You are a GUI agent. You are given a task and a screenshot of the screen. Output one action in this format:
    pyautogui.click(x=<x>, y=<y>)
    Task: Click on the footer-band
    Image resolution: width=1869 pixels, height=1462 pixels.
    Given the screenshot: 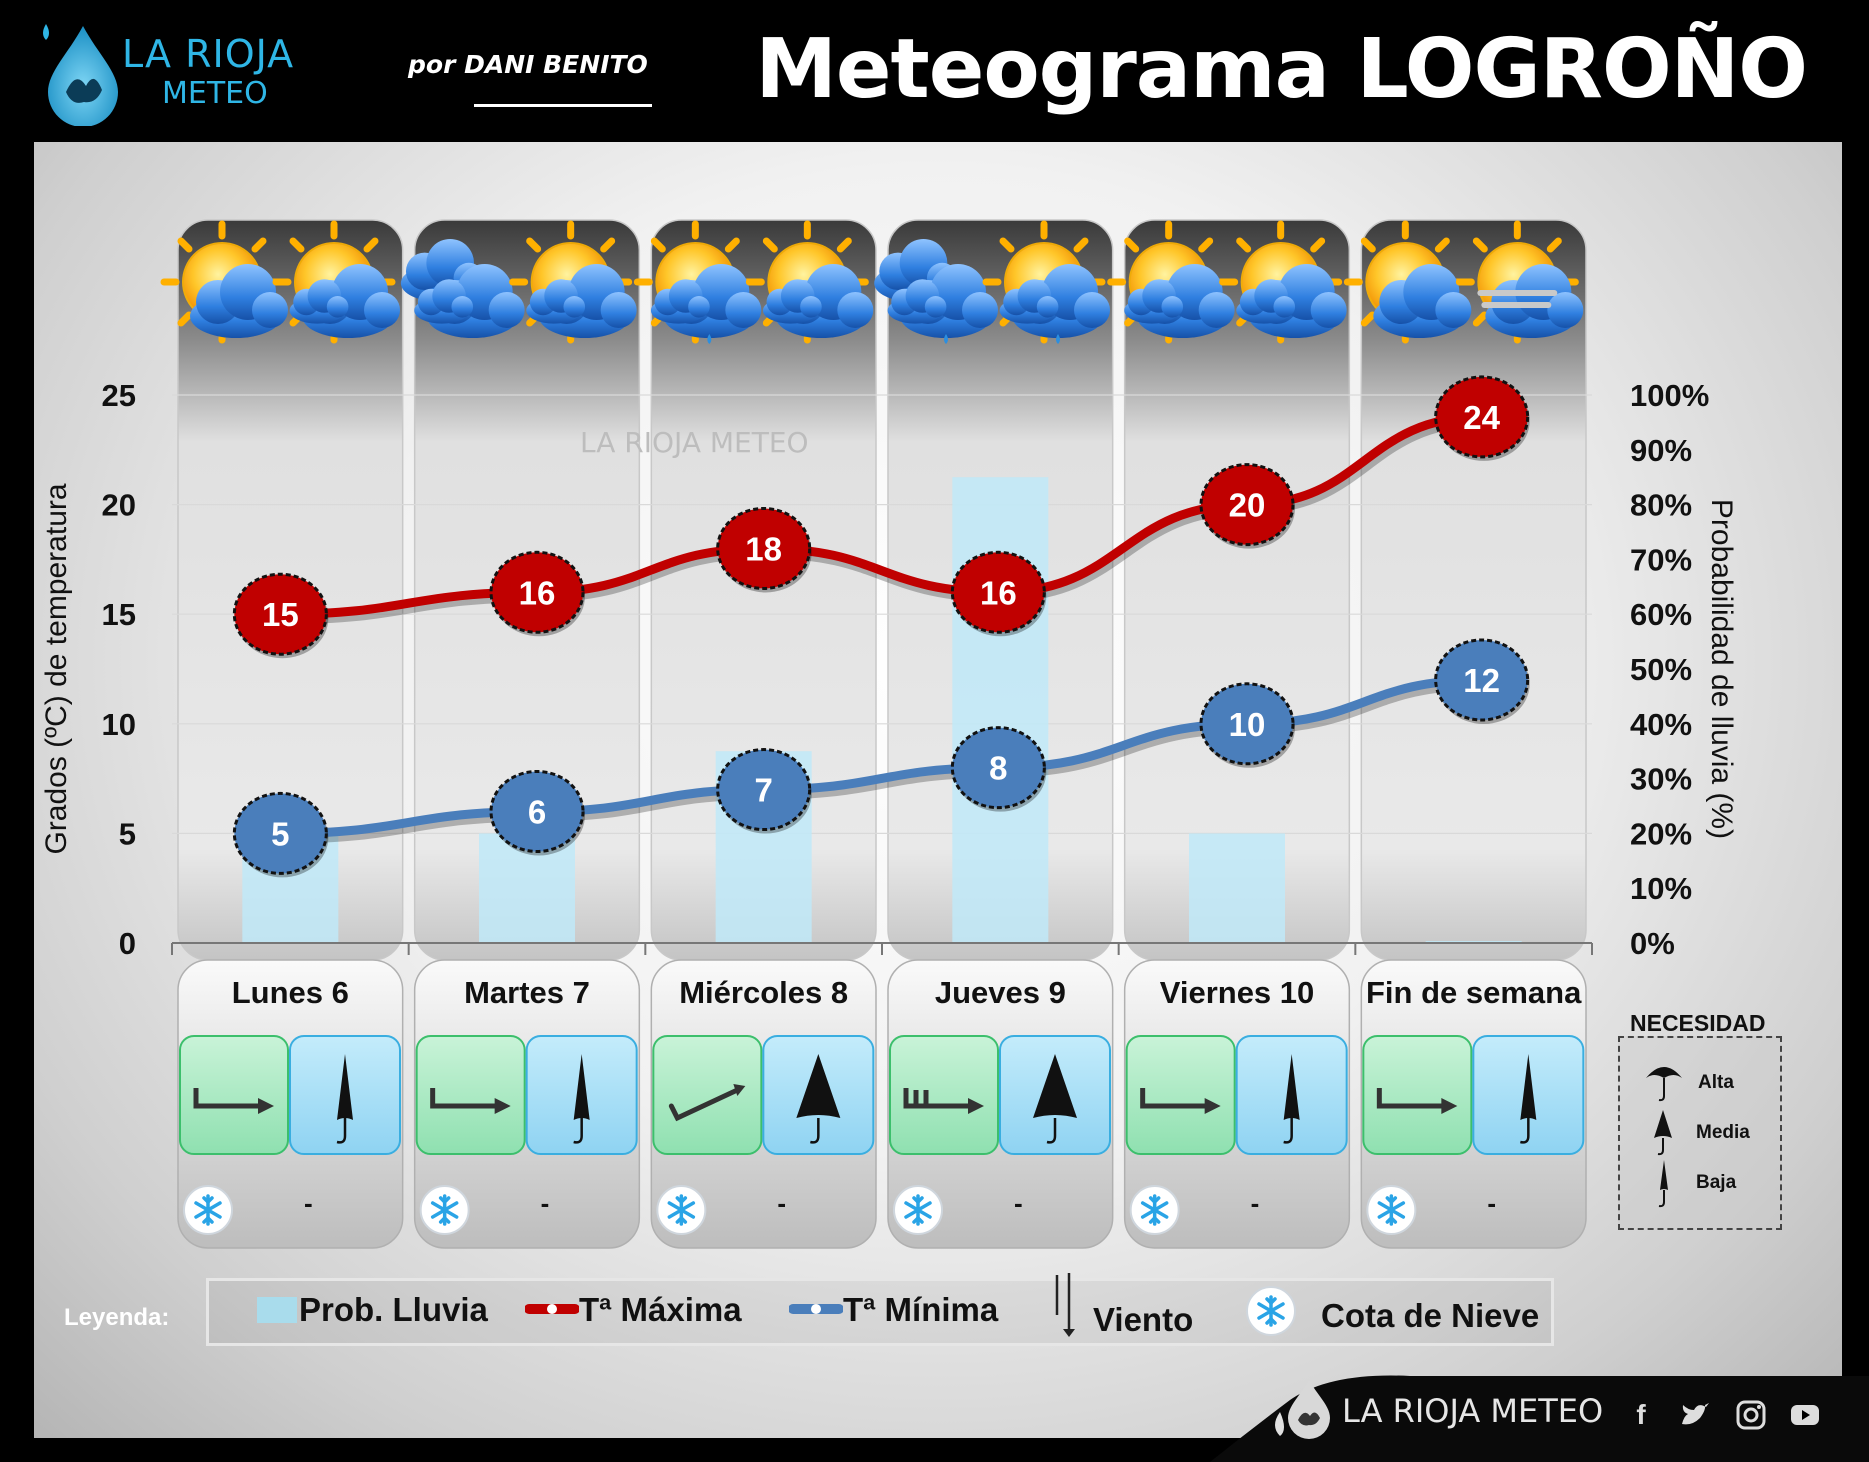 What is the action you would take?
    pyautogui.click(x=1539, y=1418)
    